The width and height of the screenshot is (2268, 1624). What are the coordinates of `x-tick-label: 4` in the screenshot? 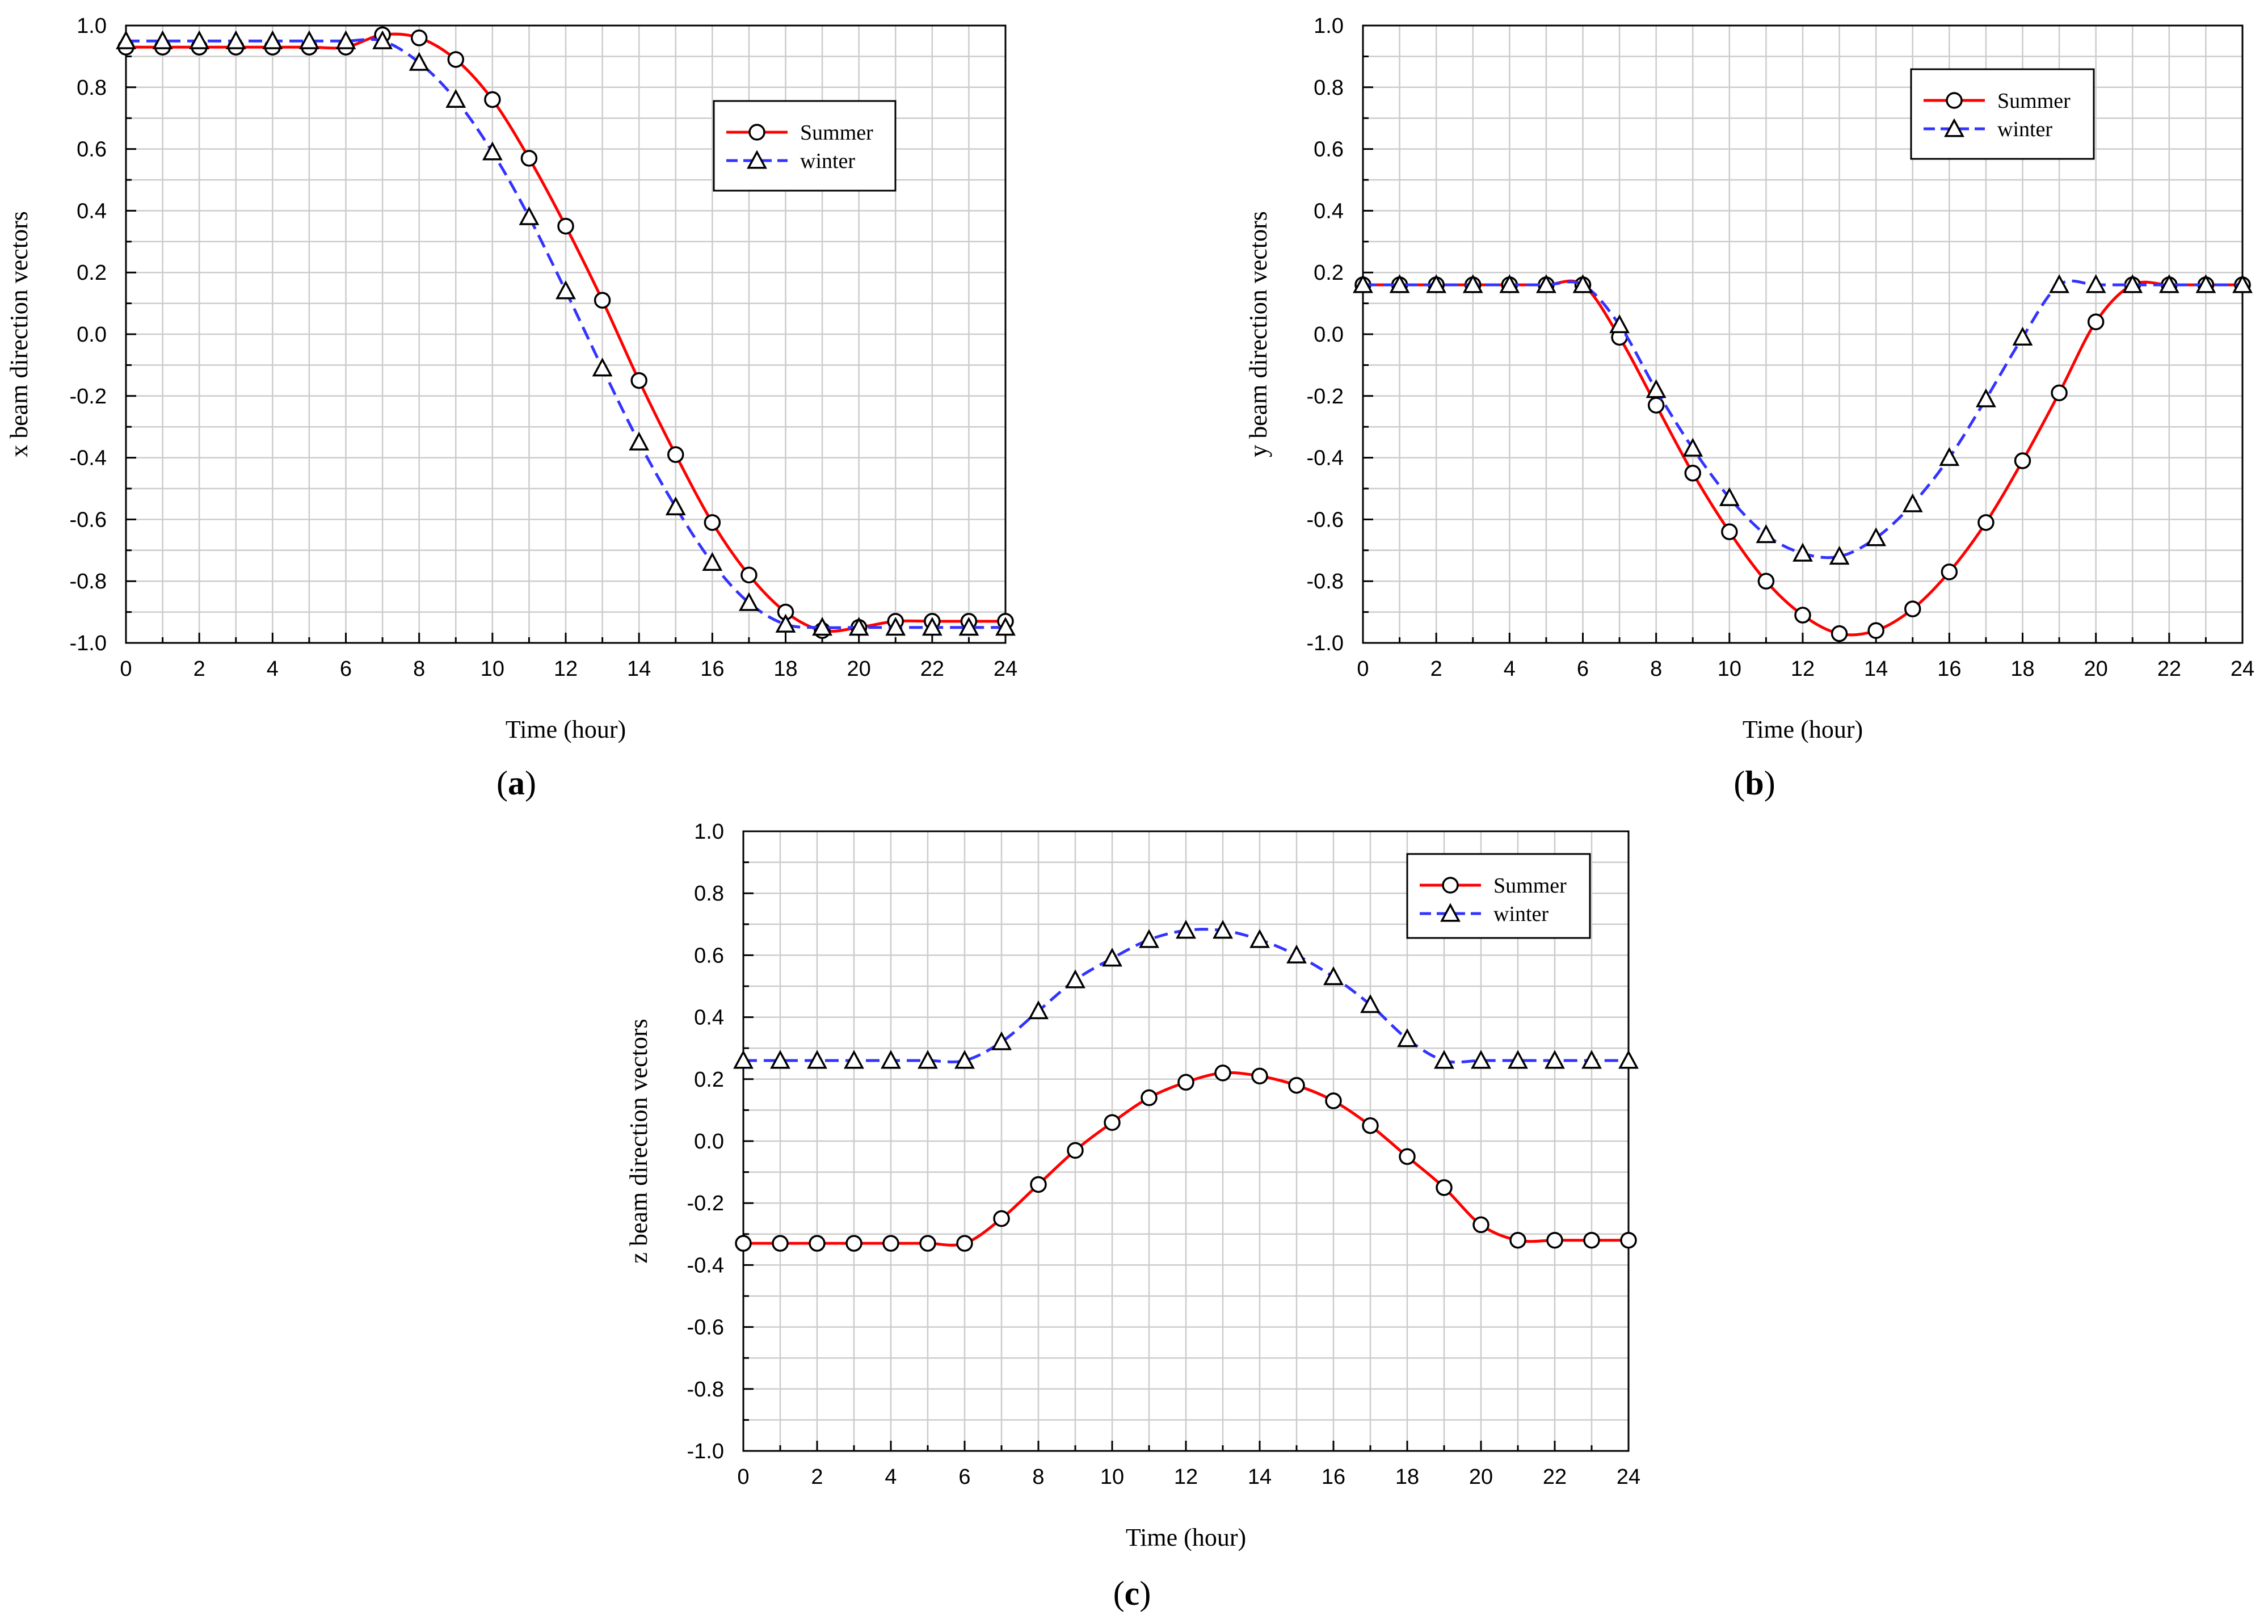 It's located at (891, 1477).